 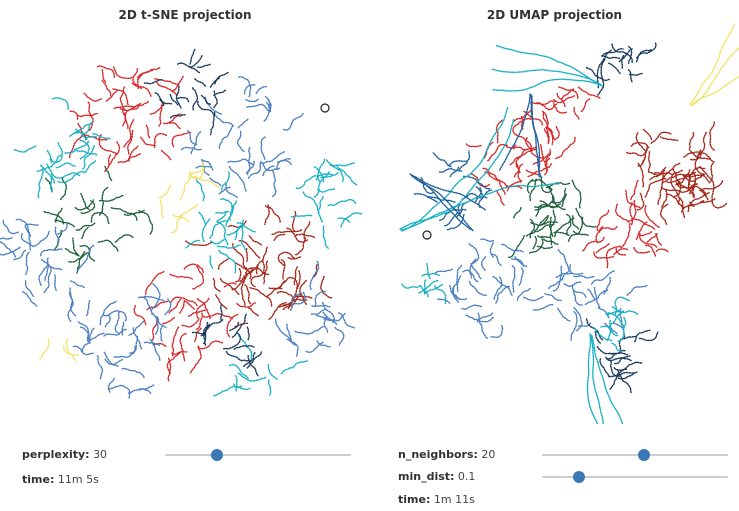 I want to click on perplexity-slider-track, so click(x=258, y=455).